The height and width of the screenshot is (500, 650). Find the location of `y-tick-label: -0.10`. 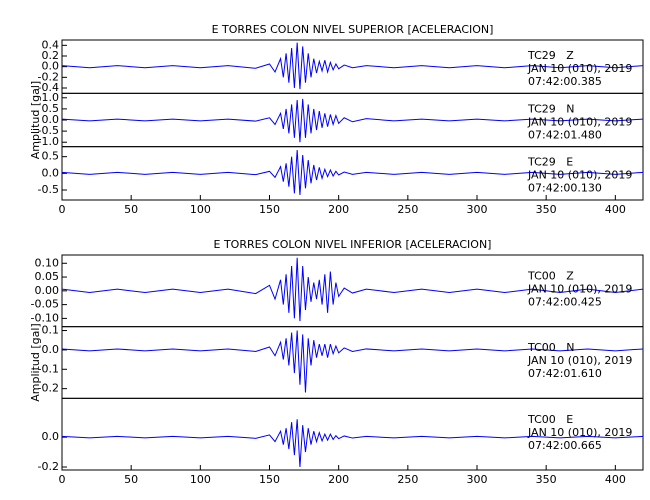

y-tick-label: -0.10 is located at coordinates (45, 317).